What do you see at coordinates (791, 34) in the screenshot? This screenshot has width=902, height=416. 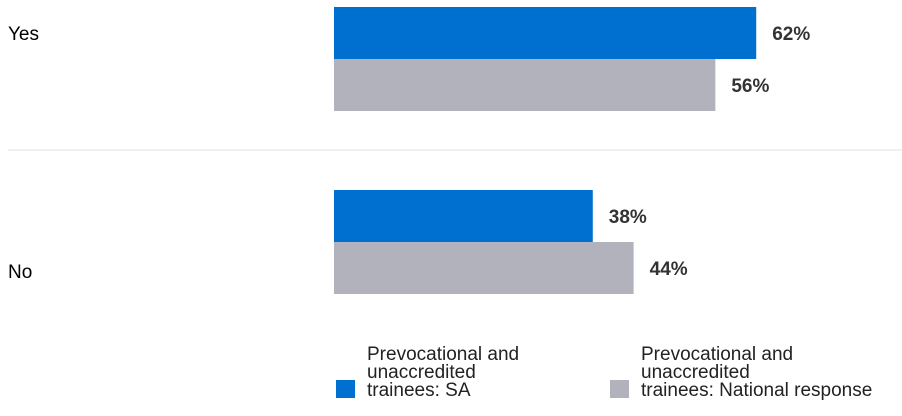 I see `value-label-yes-sa: 62%` at bounding box center [791, 34].